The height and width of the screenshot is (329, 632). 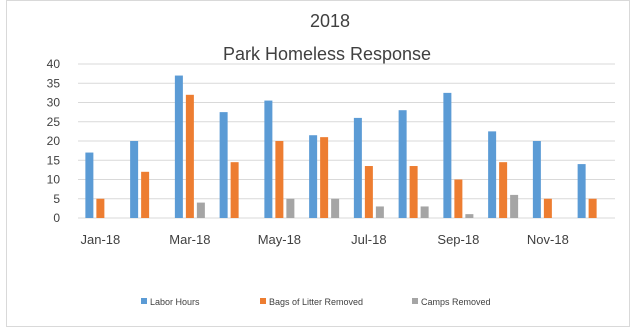 I want to click on legend-label: Labor Hours, so click(x=175, y=302).